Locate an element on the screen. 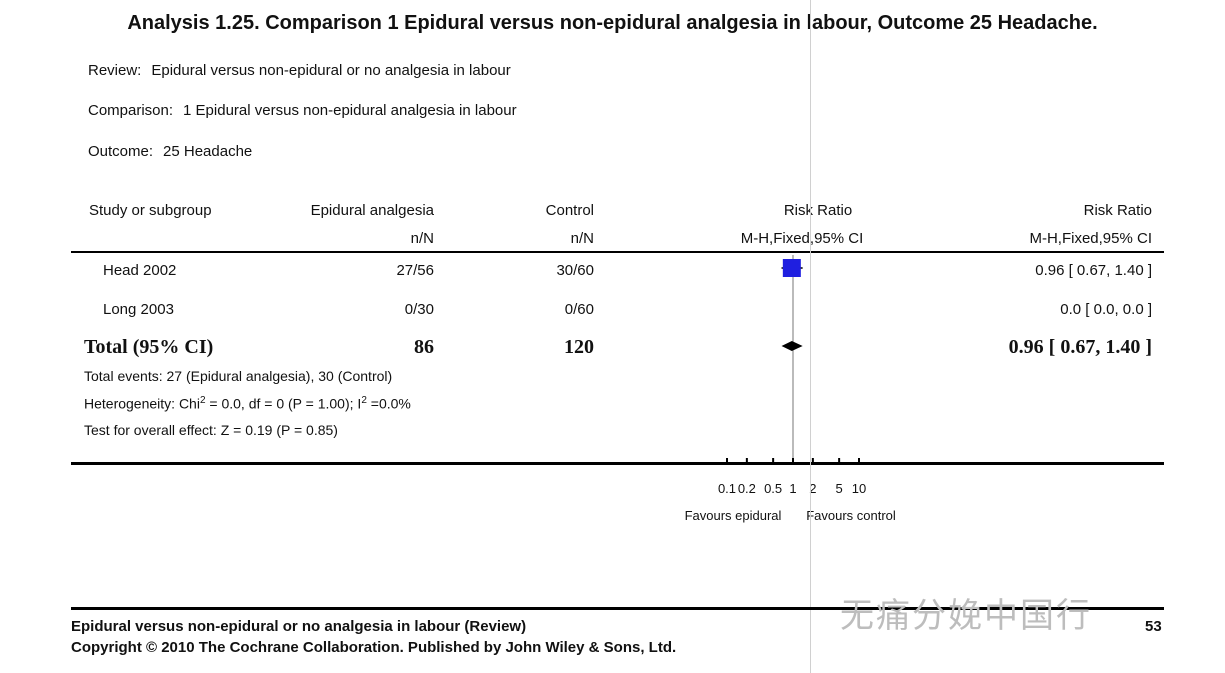  axis-tick-label: 0.2 is located at coordinates (747, 488).